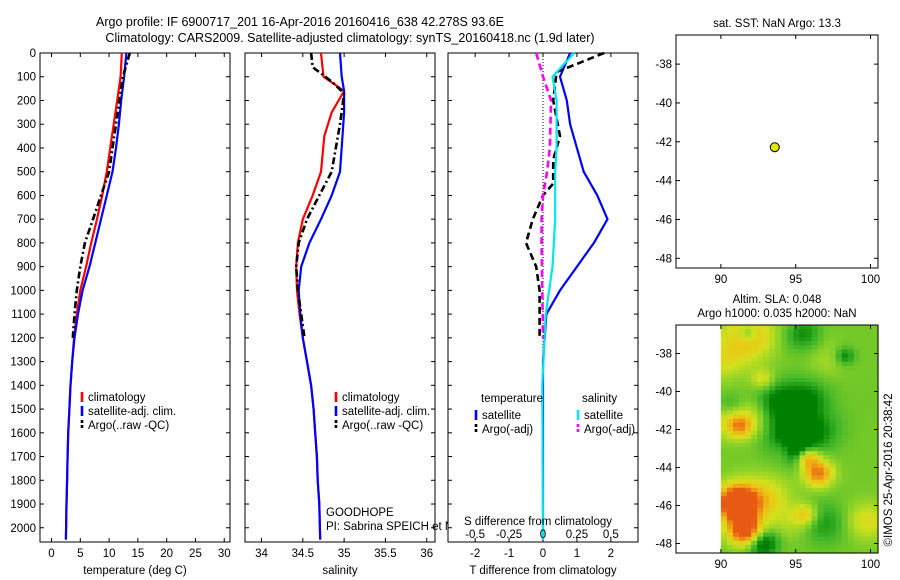 The image size is (900, 580). I want to click on y-tick-label: -44, so click(663, 182).